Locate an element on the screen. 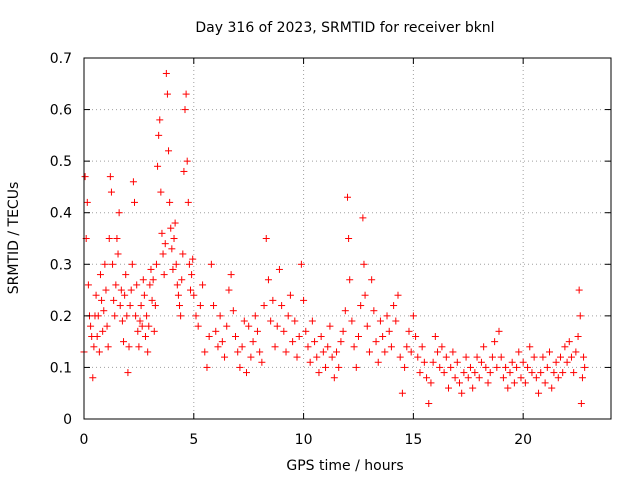  x-tick-label: 20 is located at coordinates (523, 440).